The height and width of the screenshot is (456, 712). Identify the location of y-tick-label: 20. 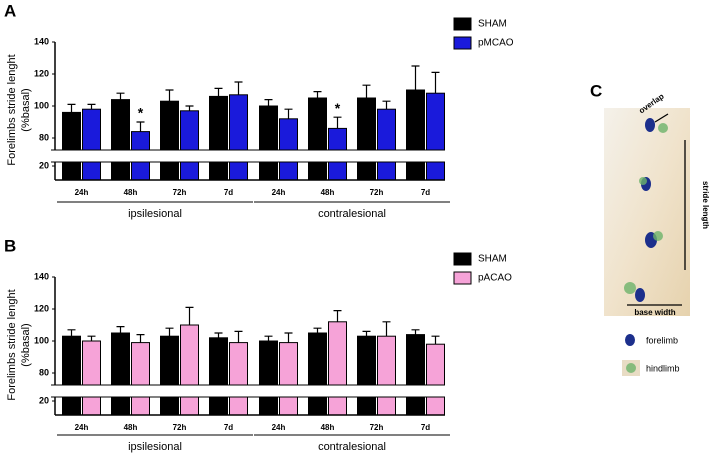
(44, 165).